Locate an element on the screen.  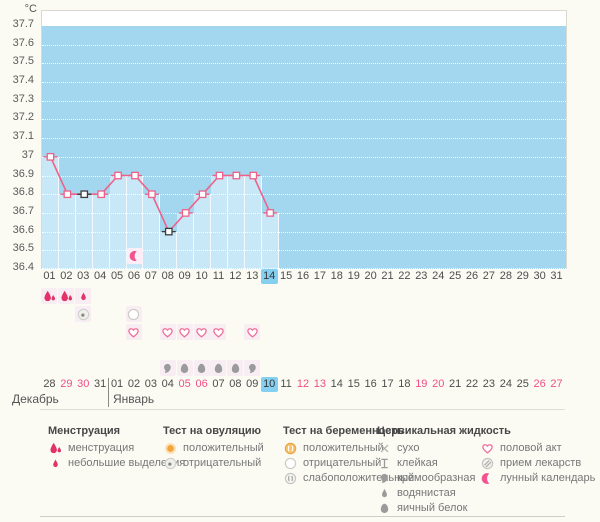
cycle-day-cell: 11 is located at coordinates (218, 276).